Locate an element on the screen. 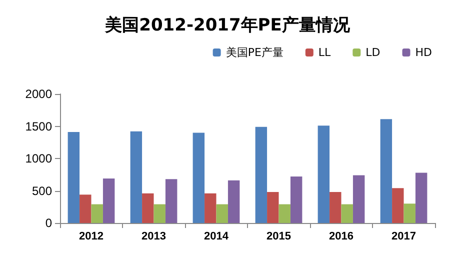  legend-label: HD is located at coordinates (423, 52).